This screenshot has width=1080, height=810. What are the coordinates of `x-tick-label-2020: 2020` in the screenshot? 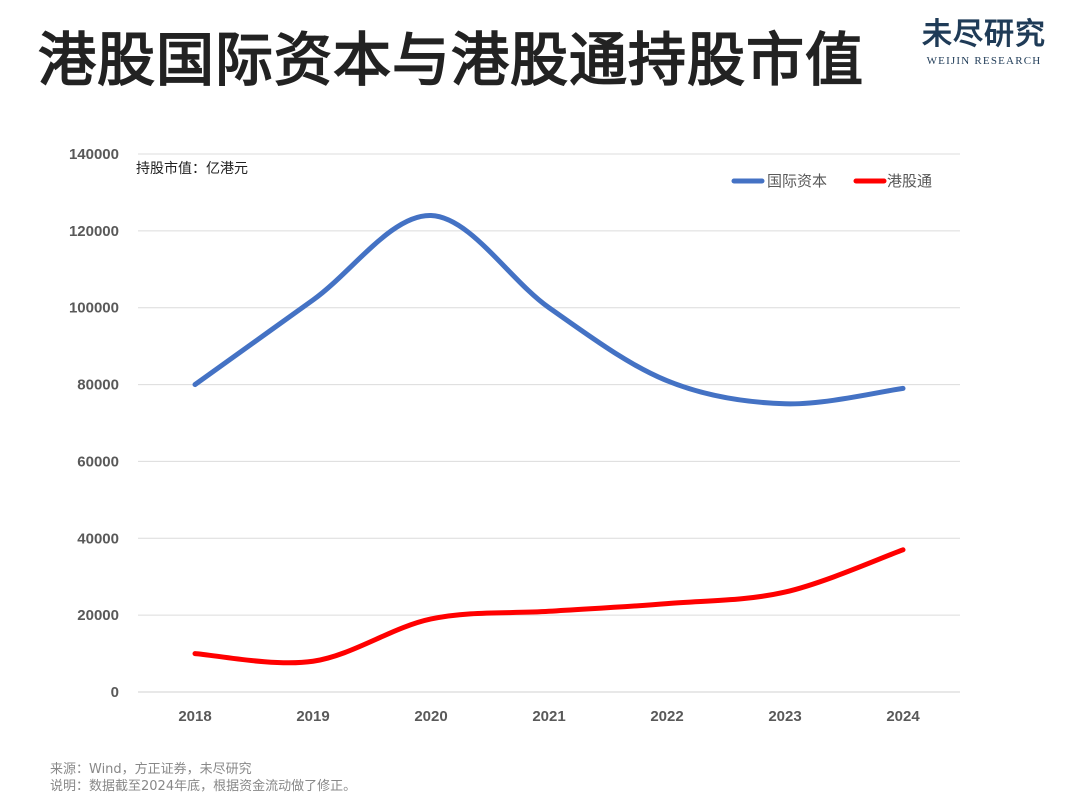 It's located at (430, 716).